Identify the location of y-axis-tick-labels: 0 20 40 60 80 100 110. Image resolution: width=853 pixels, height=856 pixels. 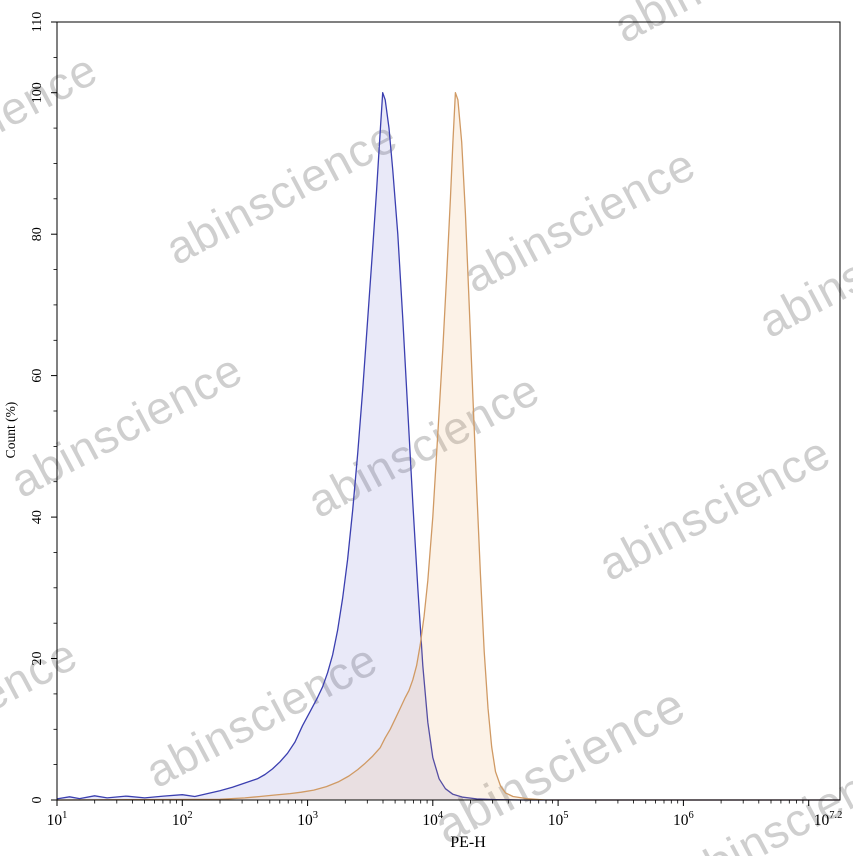
(37, 408).